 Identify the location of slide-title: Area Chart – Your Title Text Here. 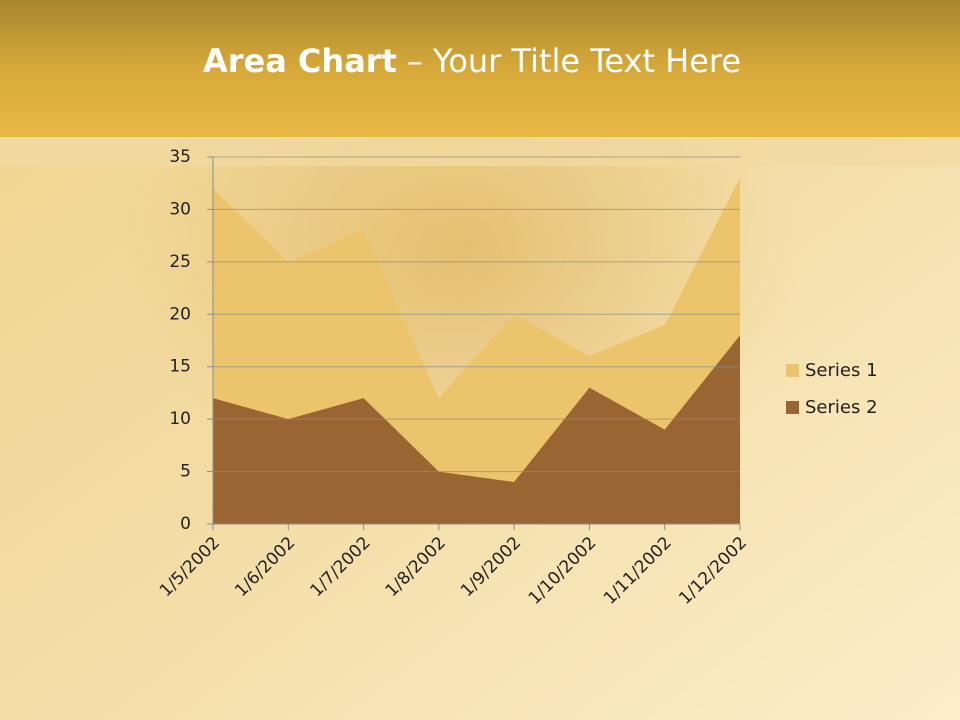
(472, 61).